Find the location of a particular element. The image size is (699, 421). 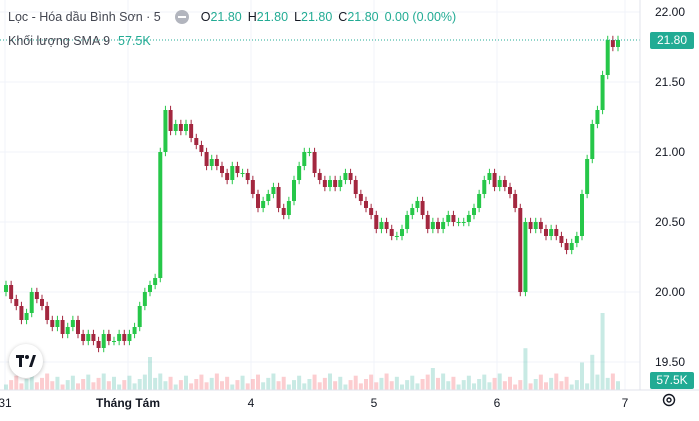

ohlc-key: O is located at coordinates (205, 17).